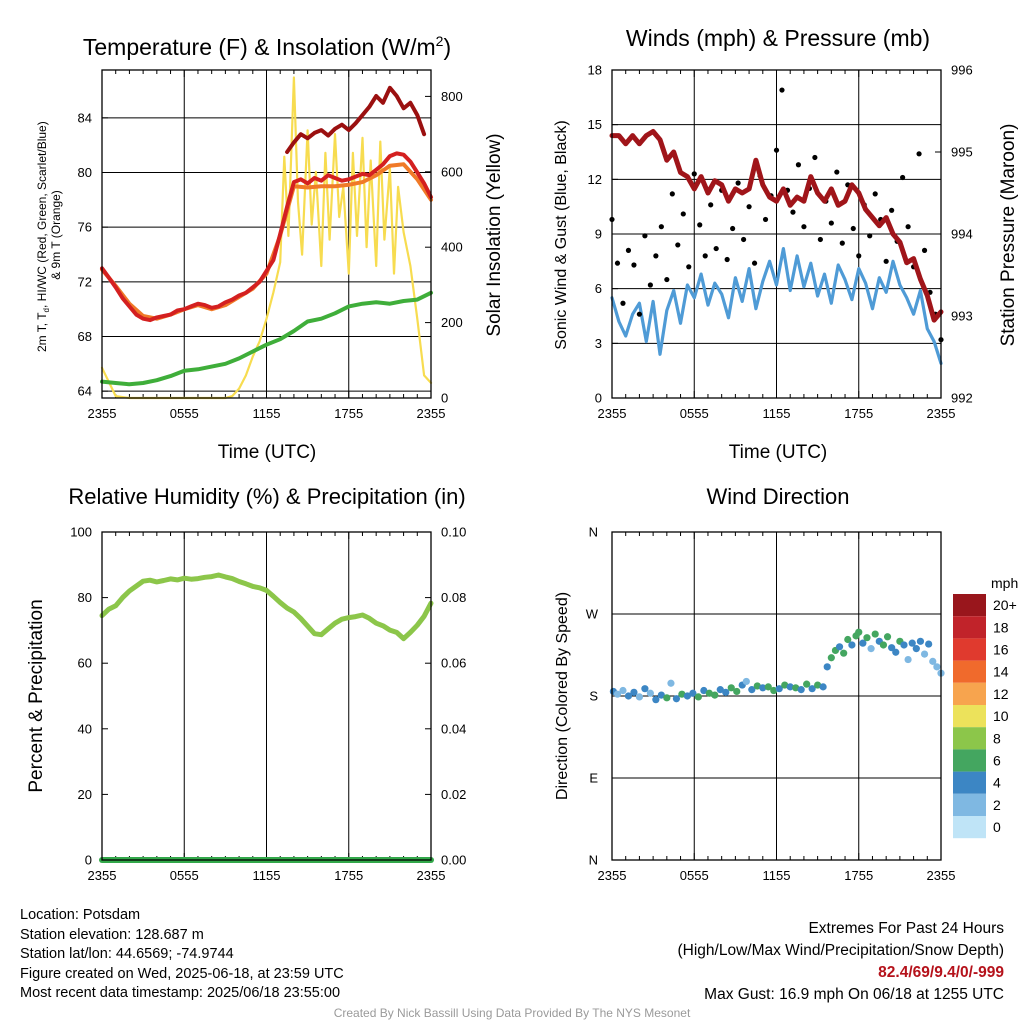 This screenshot has height=1024, width=1024. What do you see at coordinates (962, 152) in the screenshot?
I see `y2-tick-label: 995` at bounding box center [962, 152].